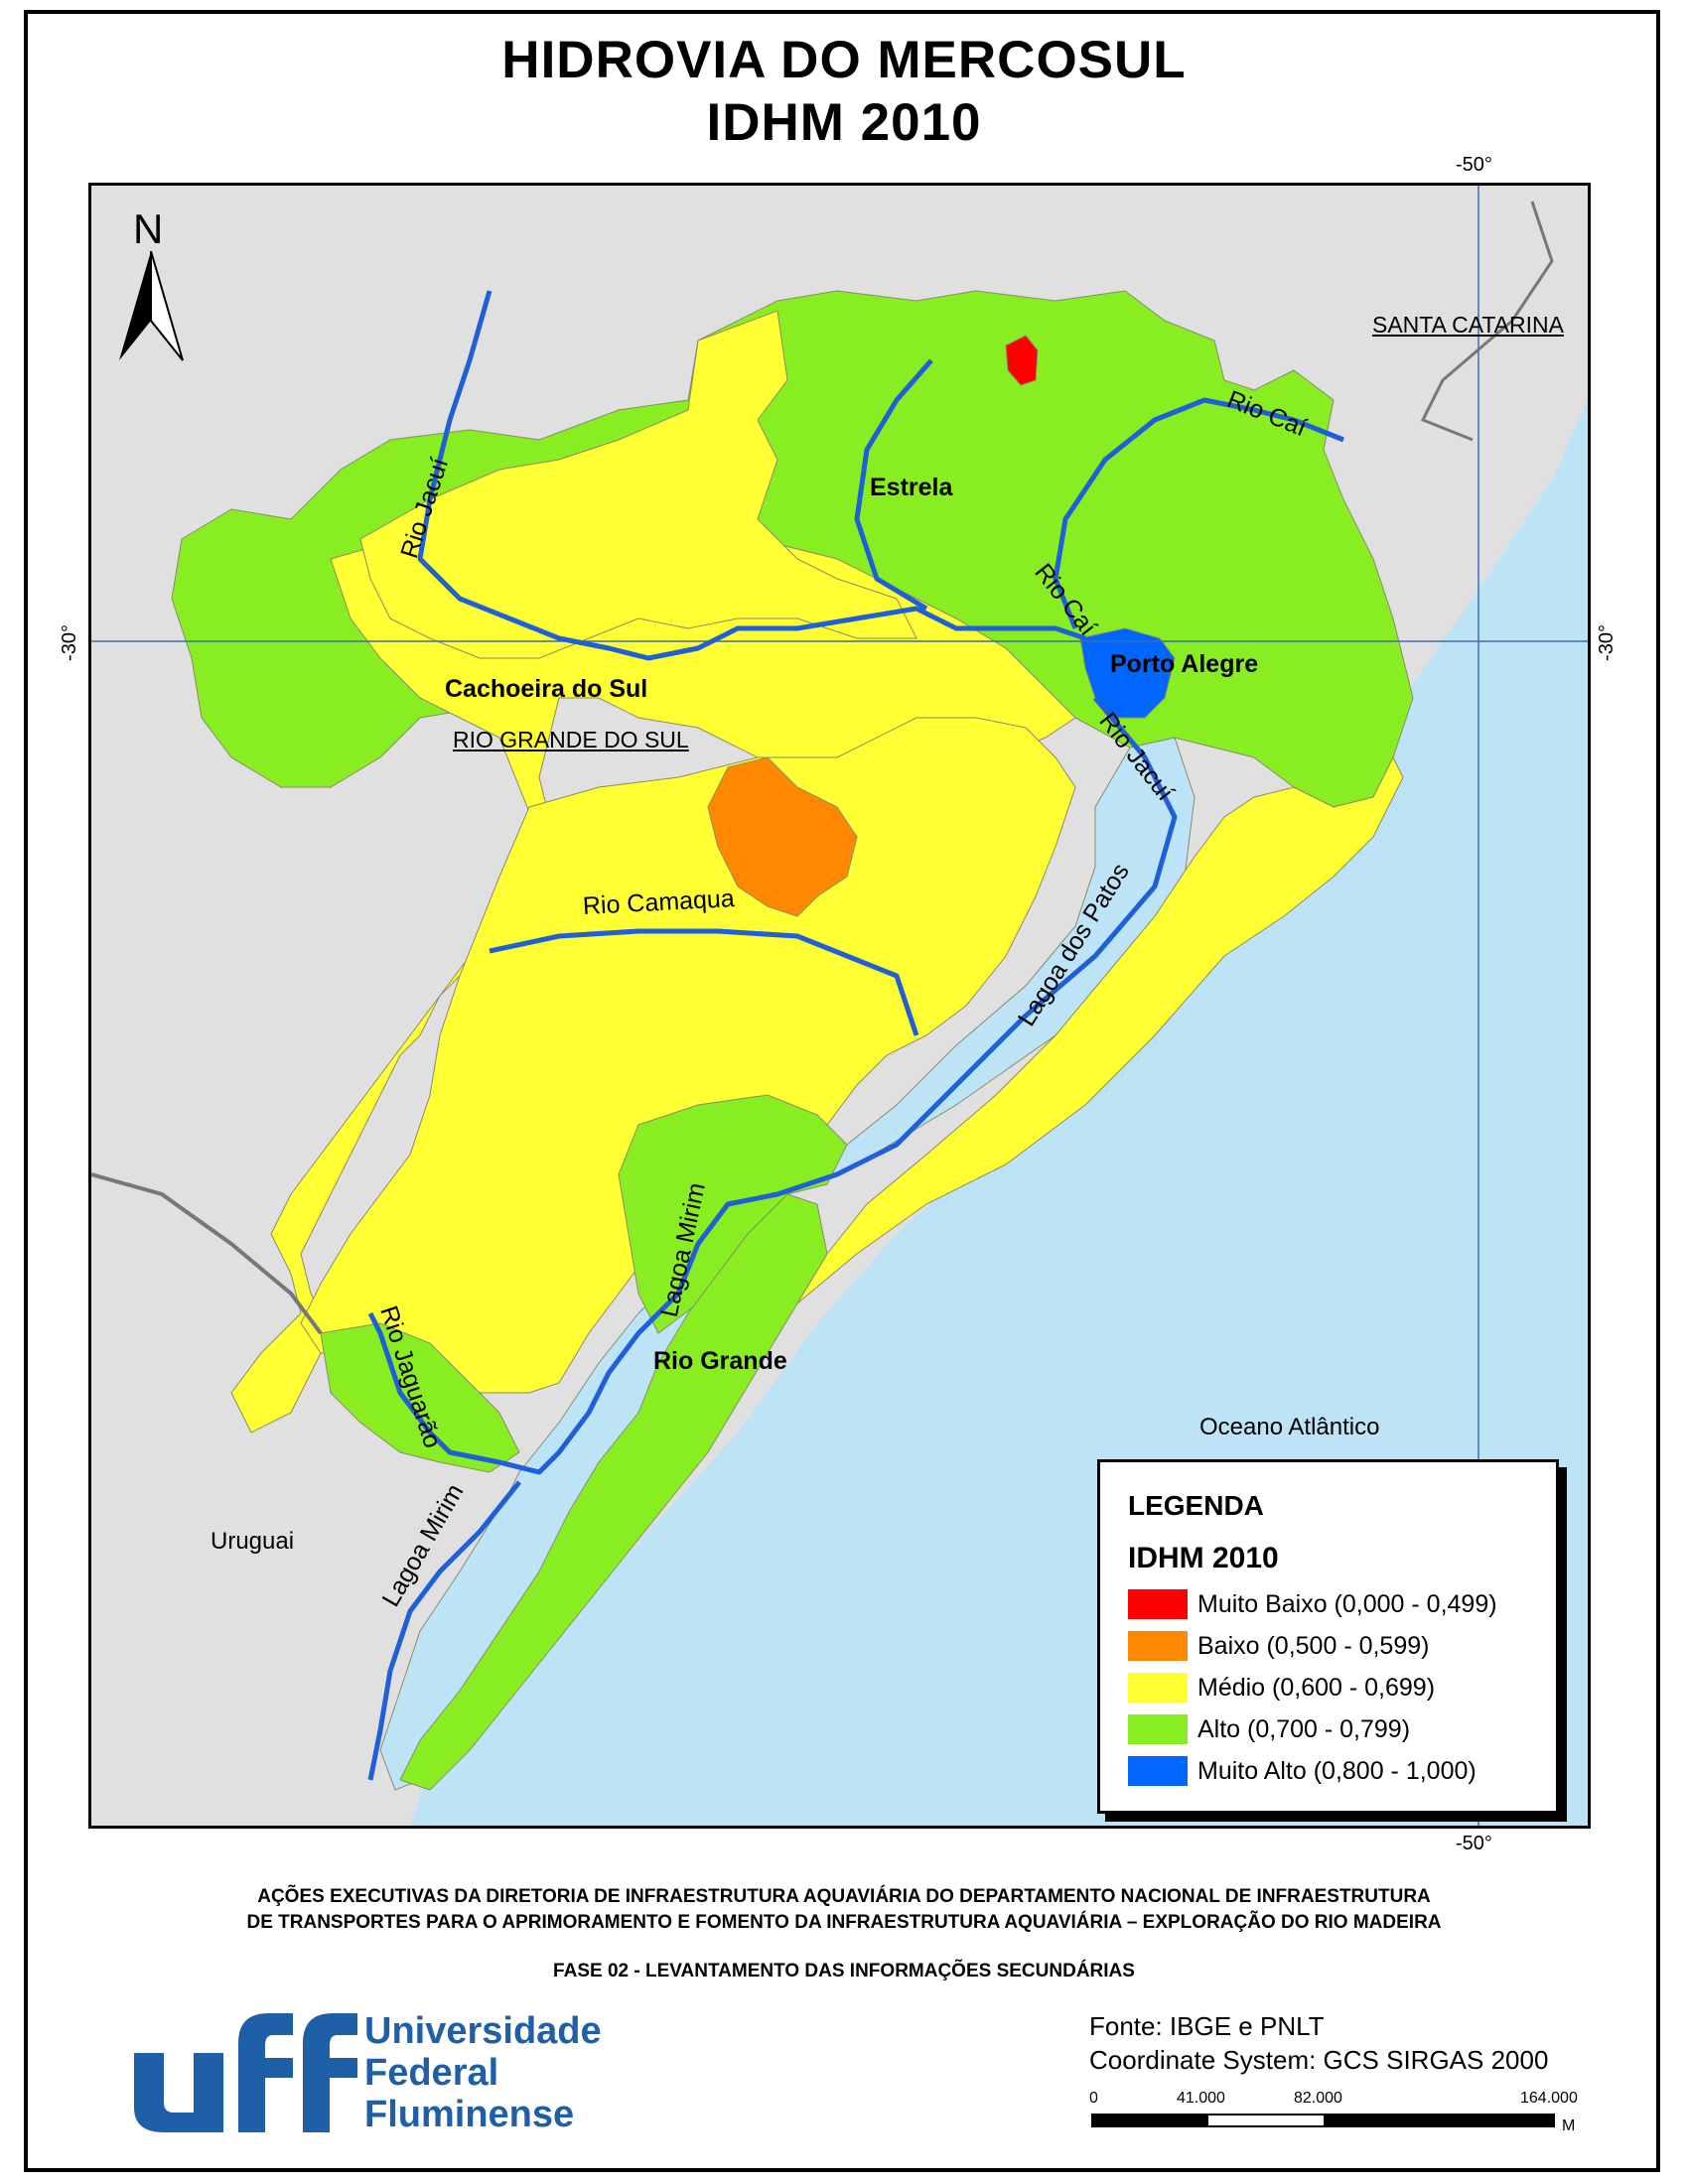  What do you see at coordinates (1606, 642) in the screenshot?
I see `coord-right-lat: -30°` at bounding box center [1606, 642].